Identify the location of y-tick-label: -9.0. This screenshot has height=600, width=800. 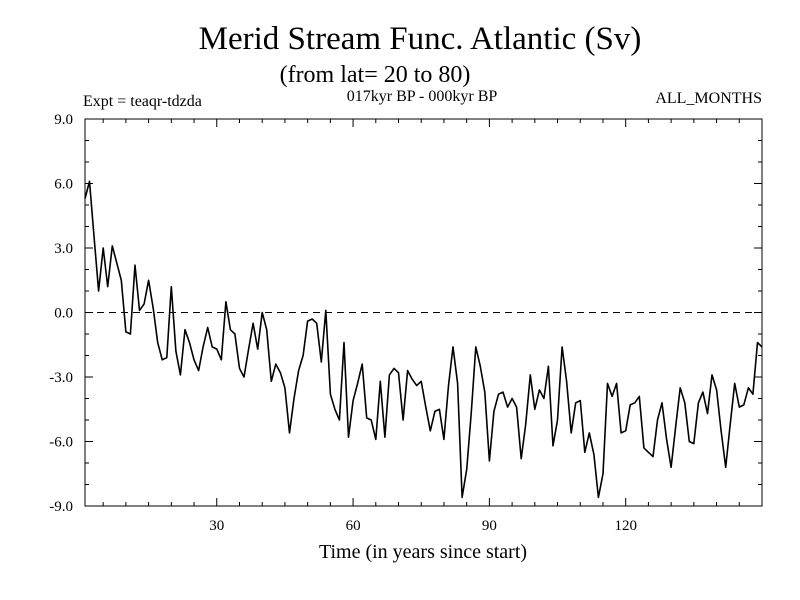
(61, 507).